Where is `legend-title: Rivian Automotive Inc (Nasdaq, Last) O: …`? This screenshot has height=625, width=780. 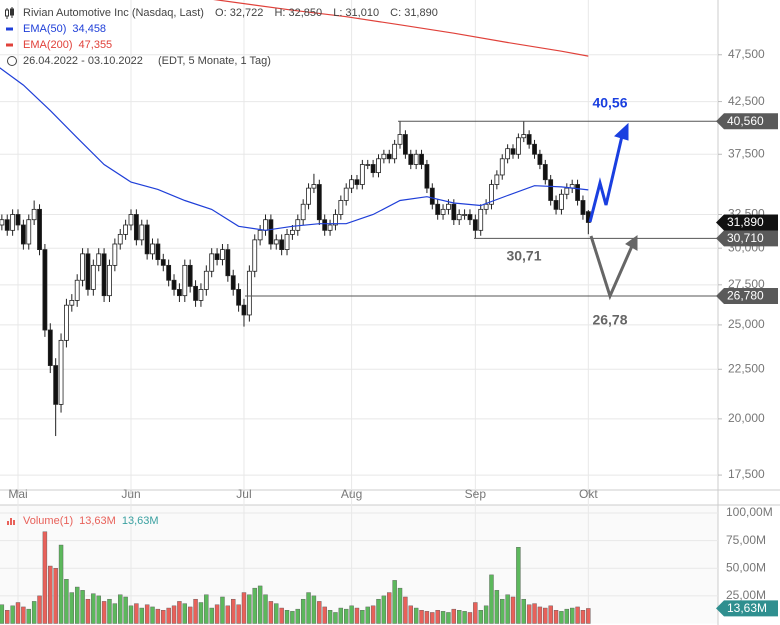
legend-title: Rivian Automotive Inc (Nasdaq, Last) O: … is located at coordinates (230, 13).